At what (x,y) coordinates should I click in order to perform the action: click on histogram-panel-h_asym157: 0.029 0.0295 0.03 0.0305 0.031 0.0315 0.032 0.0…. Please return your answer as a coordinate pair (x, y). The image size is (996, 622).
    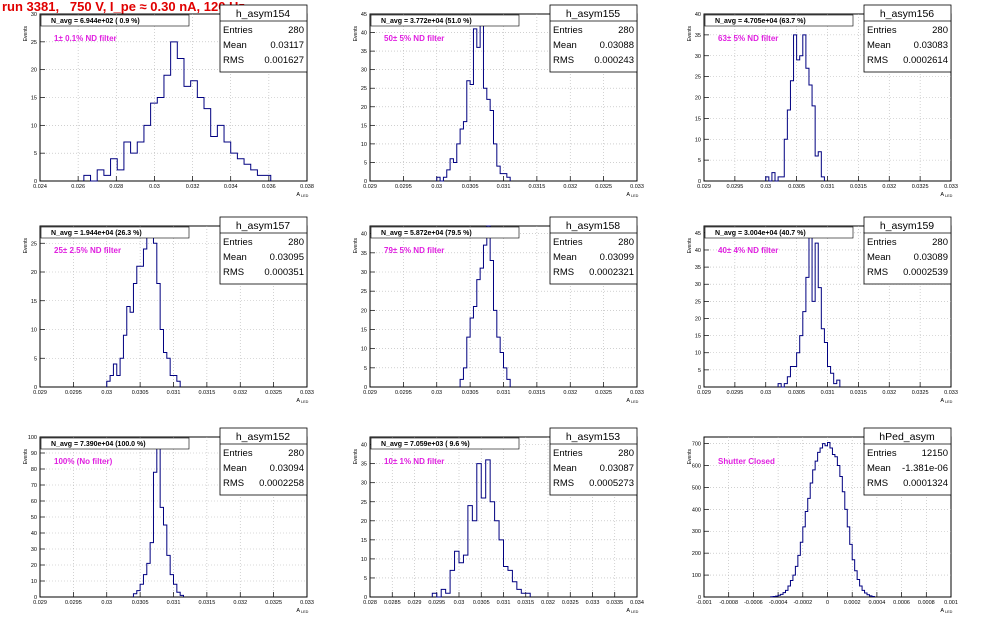
    Looking at the image, I should click on (168, 310).